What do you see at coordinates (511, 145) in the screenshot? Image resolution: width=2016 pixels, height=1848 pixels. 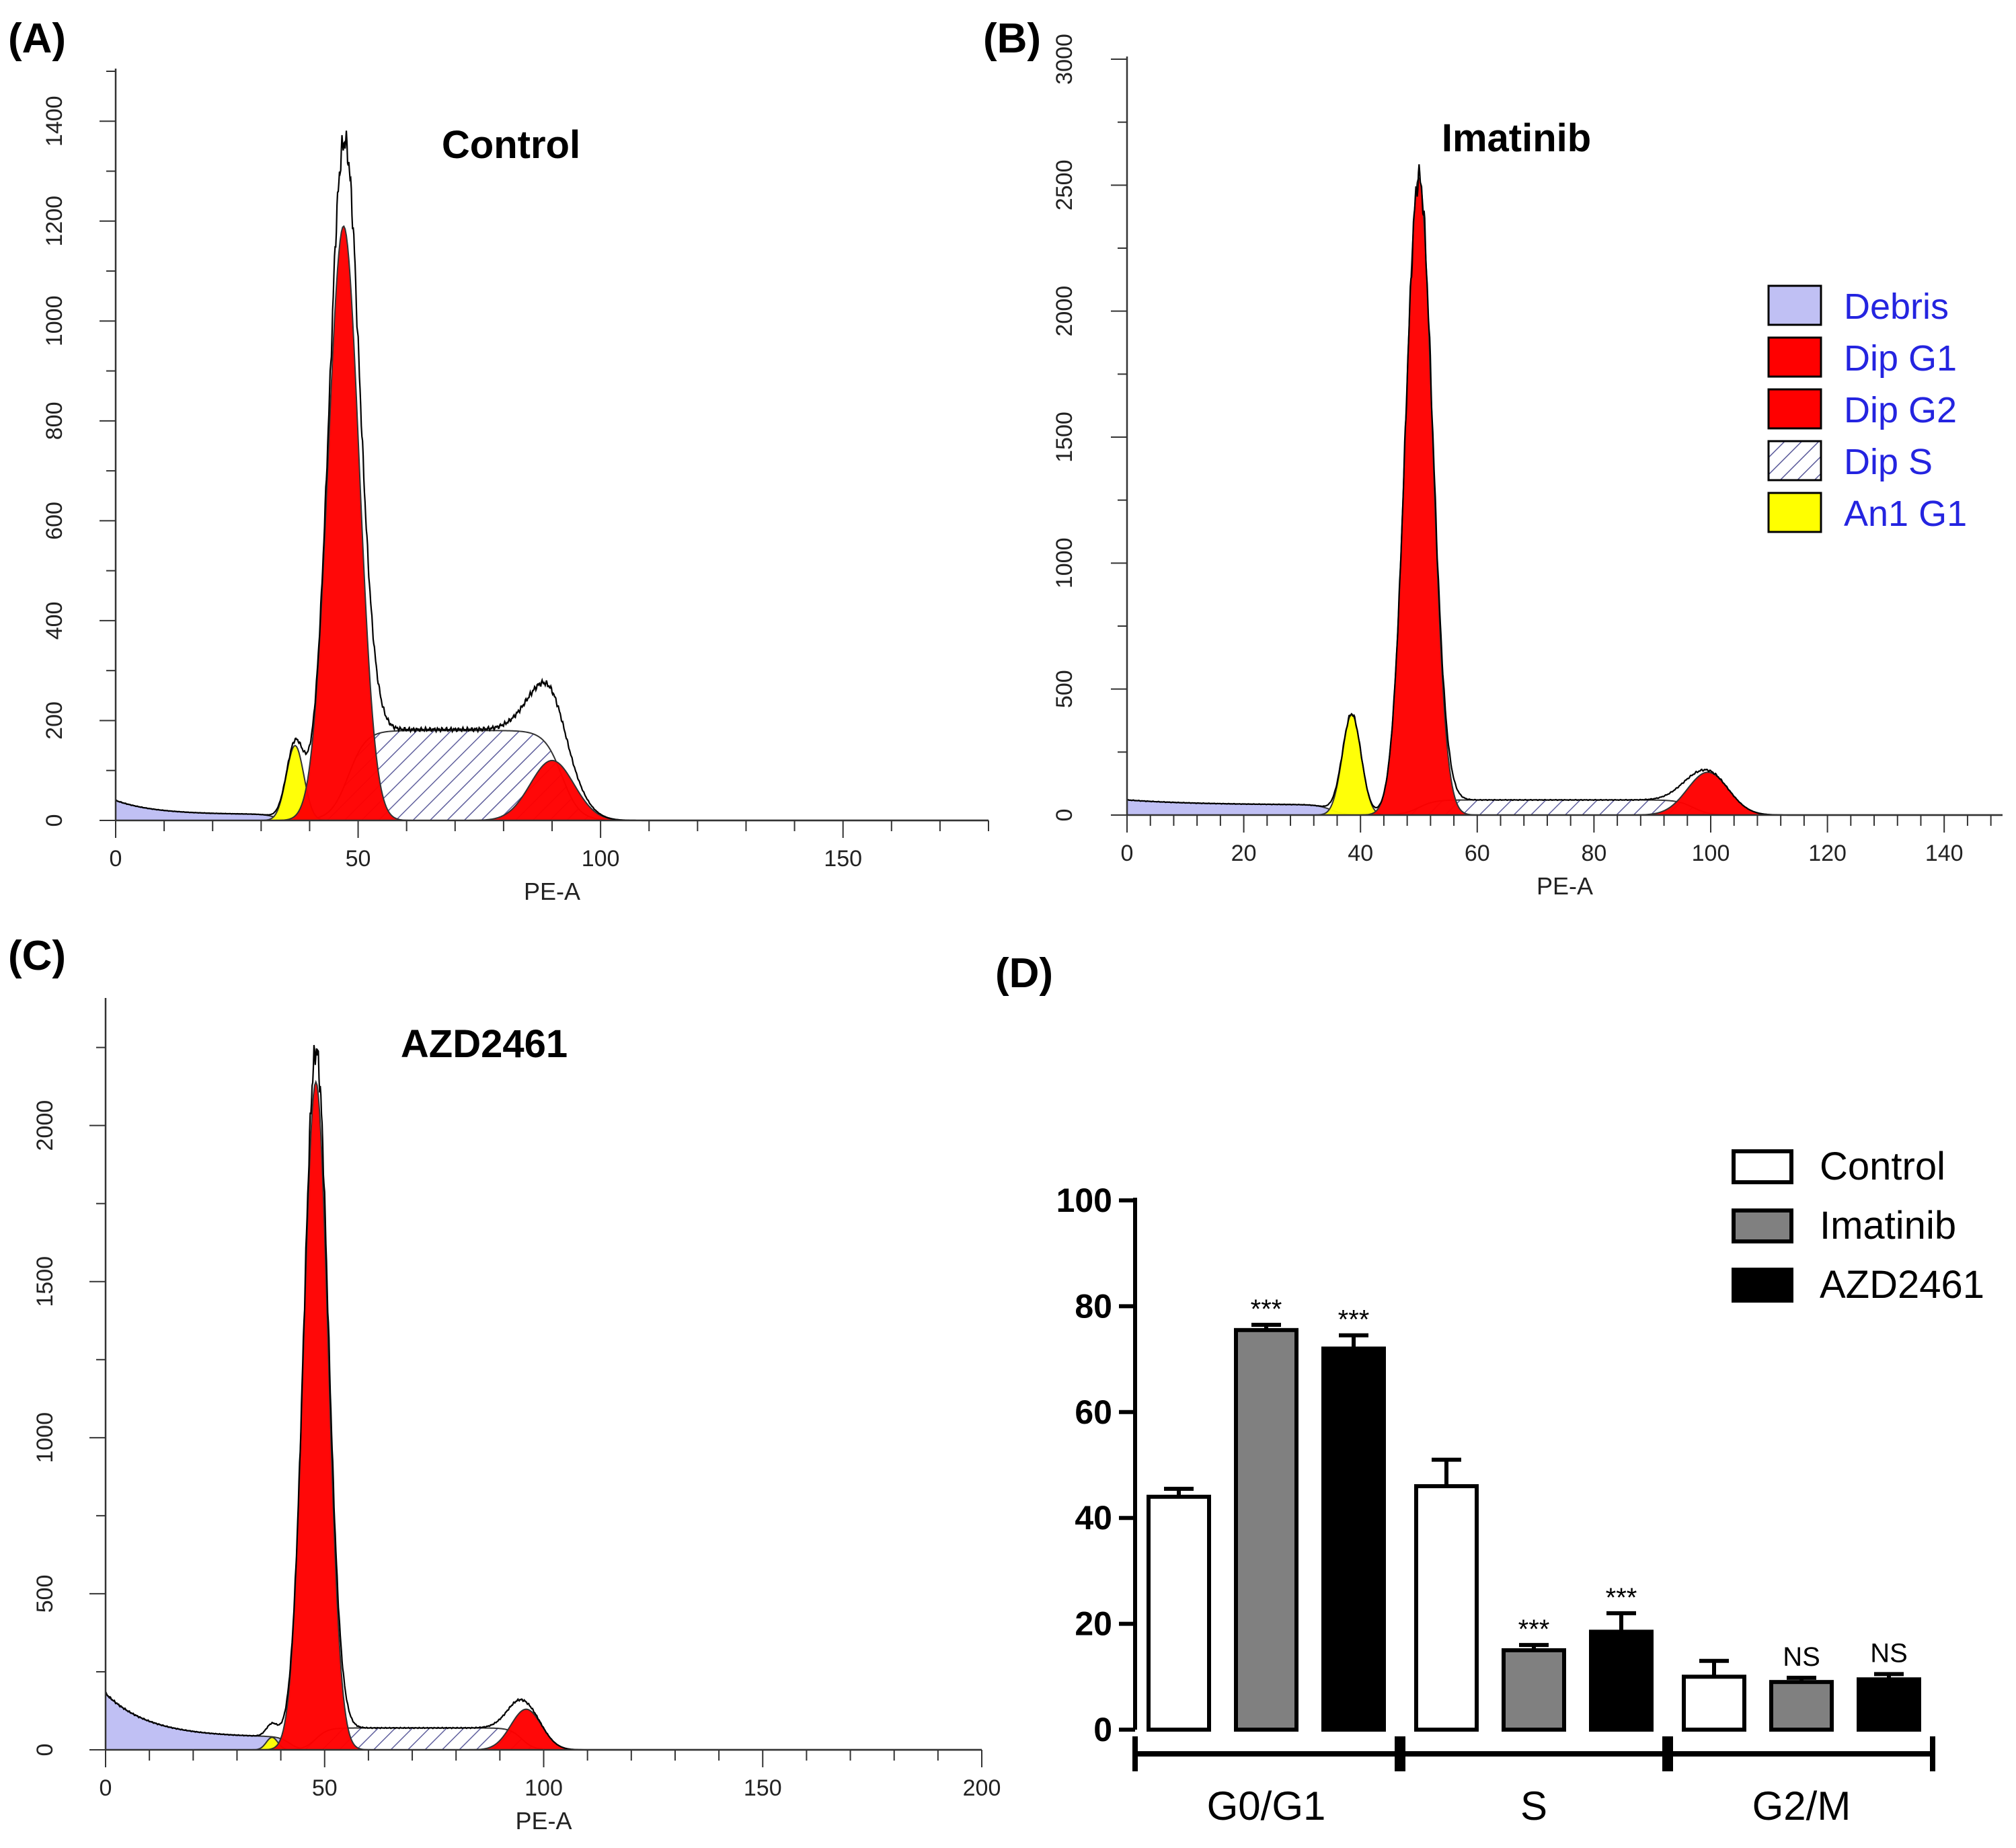 I see `control-title: Control` at bounding box center [511, 145].